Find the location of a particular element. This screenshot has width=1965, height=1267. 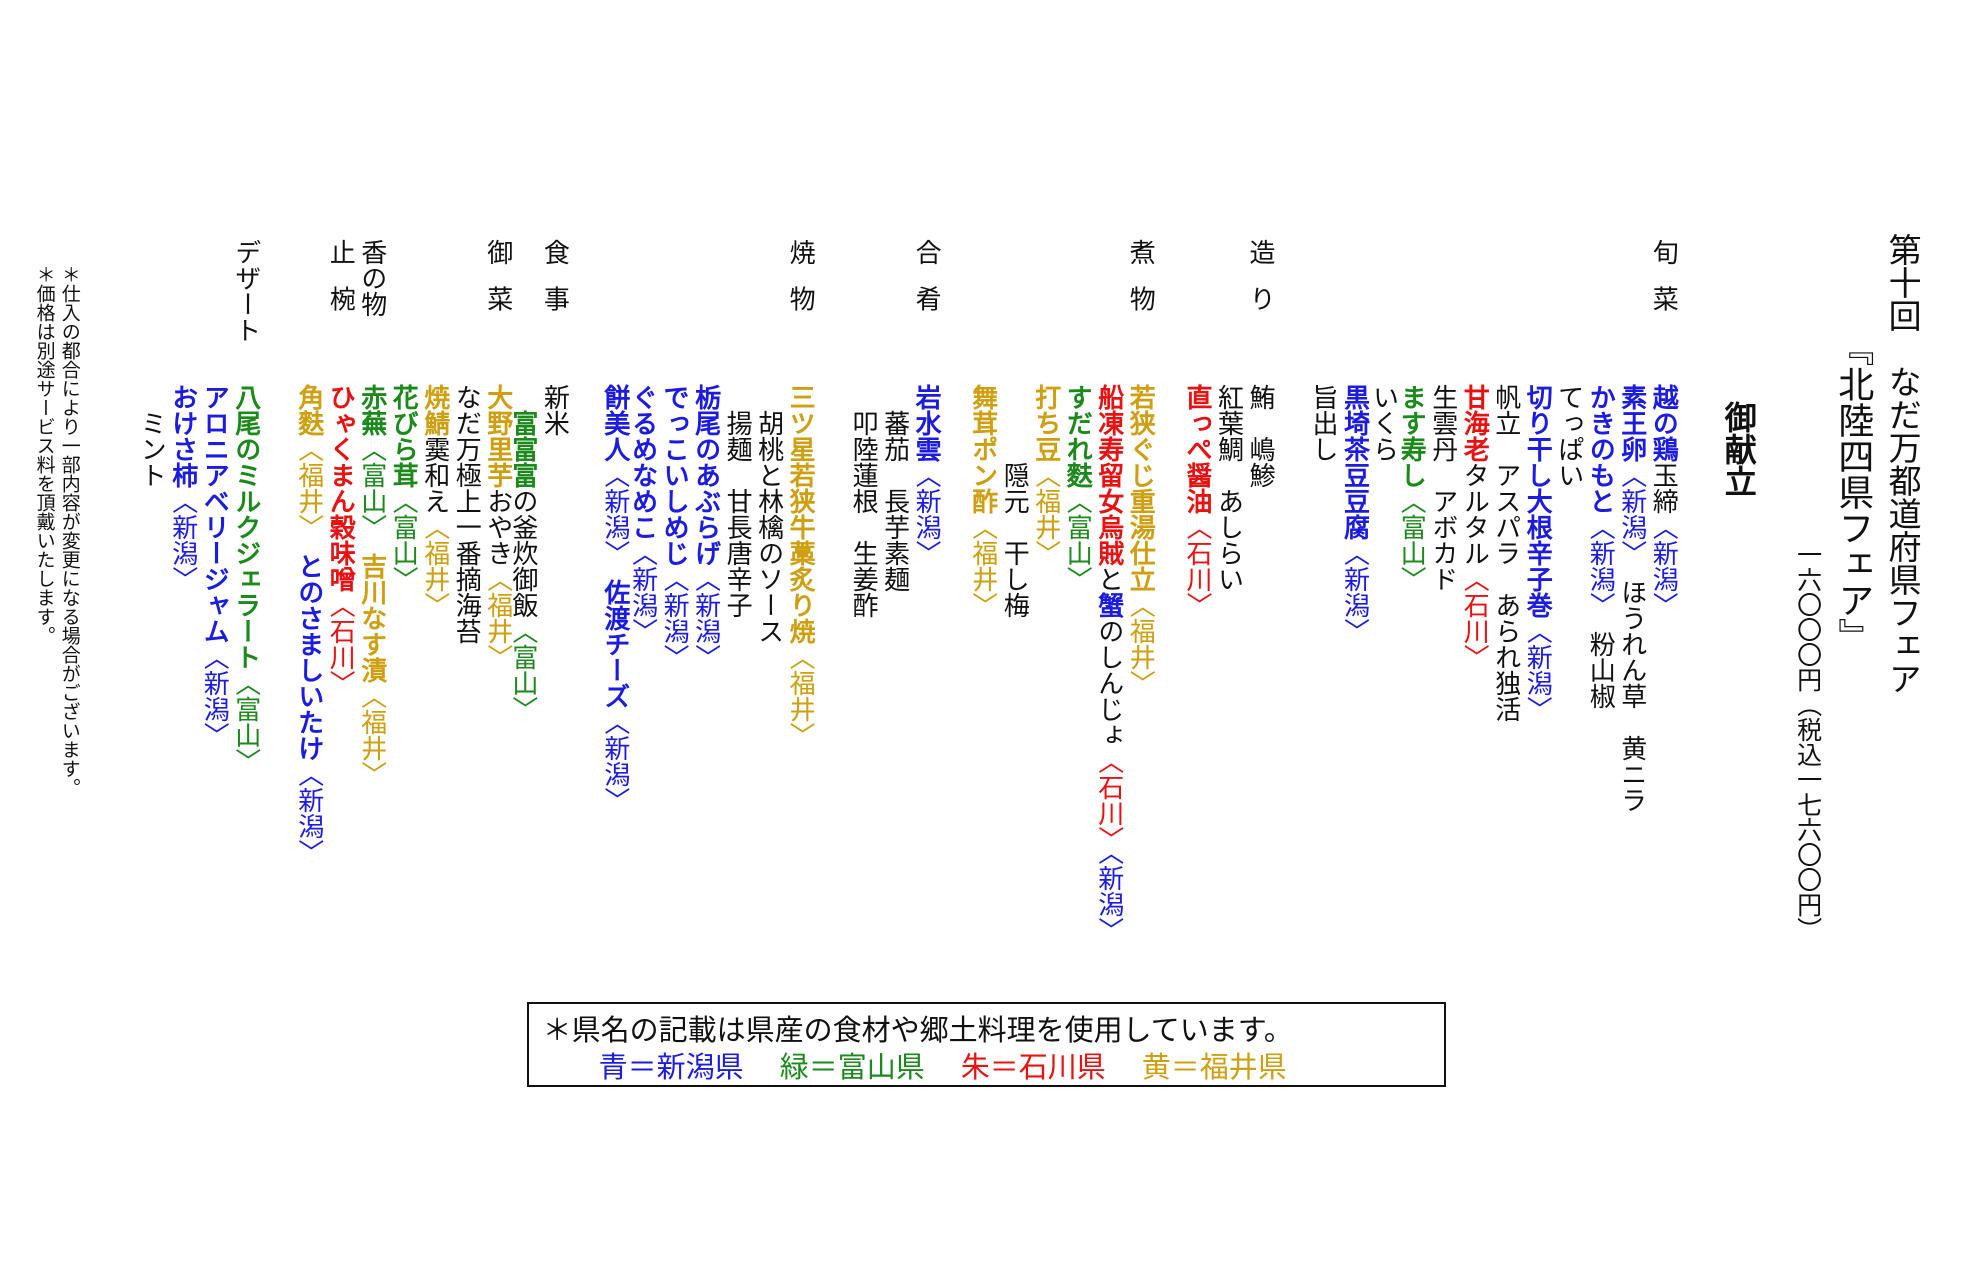

menu-item-text: 花びら茸 is located at coordinates (403, 436).